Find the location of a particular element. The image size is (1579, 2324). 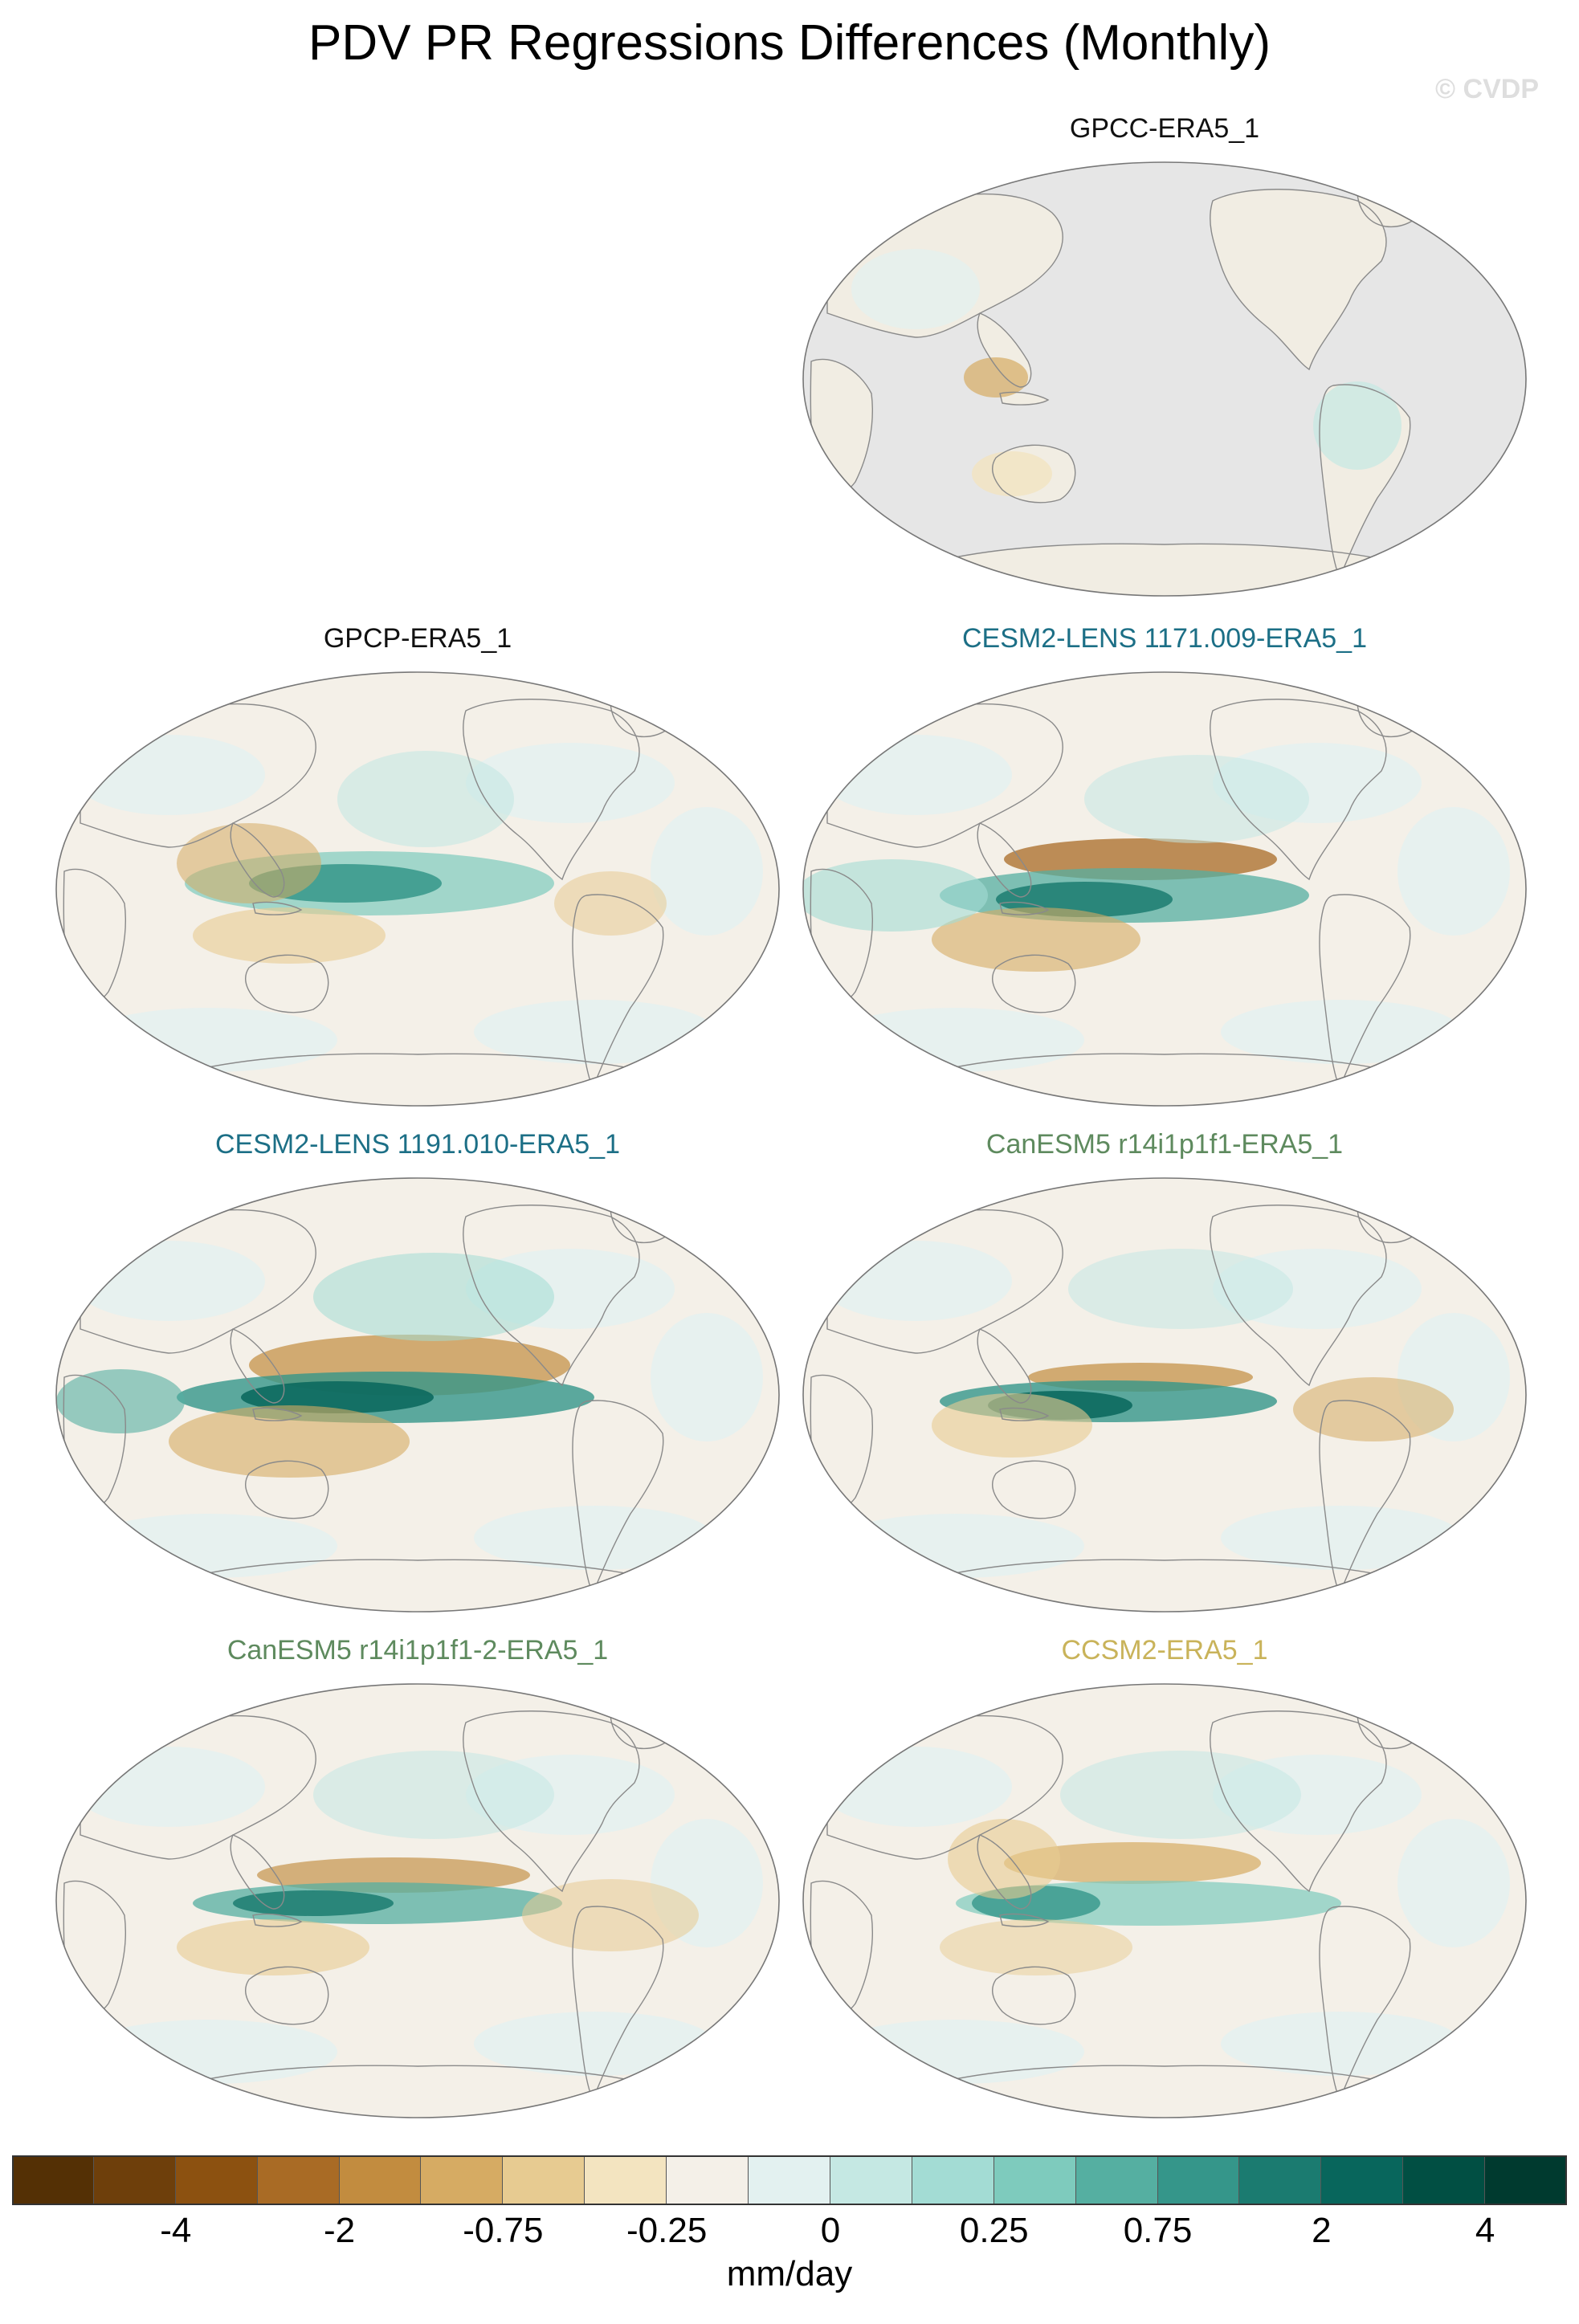

map-panel-cesm1: CESM2-LENS 1171.009-ERA5_1 is located at coordinates (1164, 871).